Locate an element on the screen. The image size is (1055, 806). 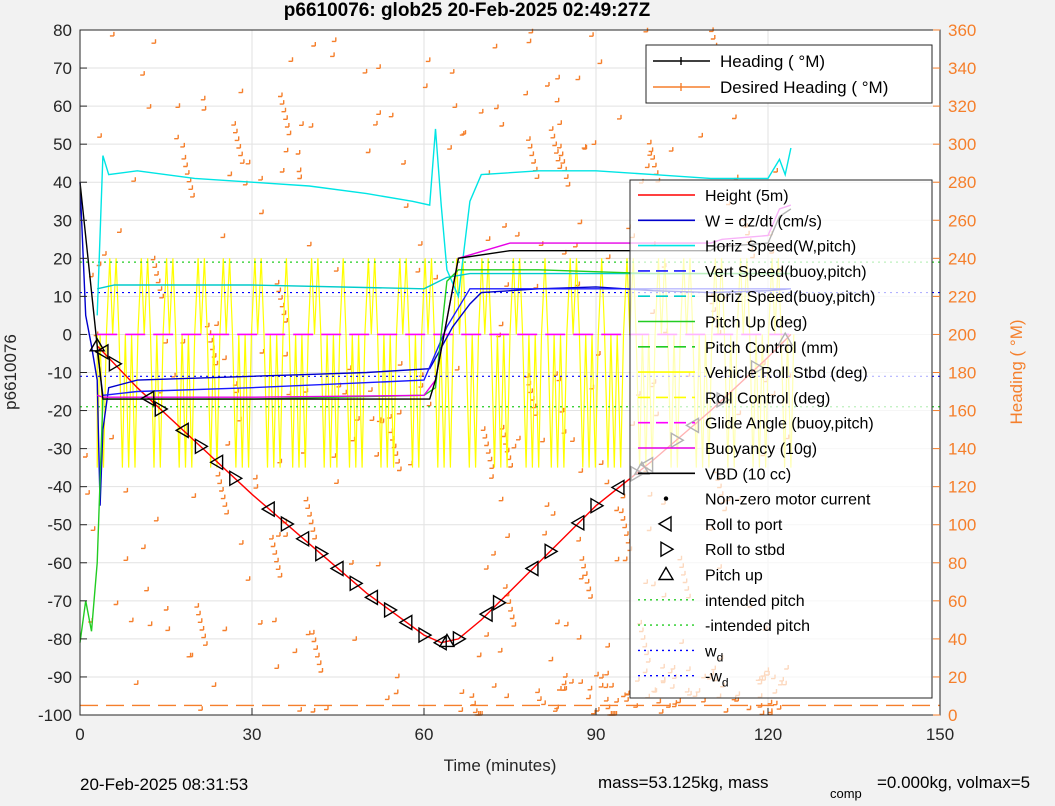
chart-title: p6610076: glob25 20-Feb-2025 02:49:27Z is located at coordinates (467, 10).